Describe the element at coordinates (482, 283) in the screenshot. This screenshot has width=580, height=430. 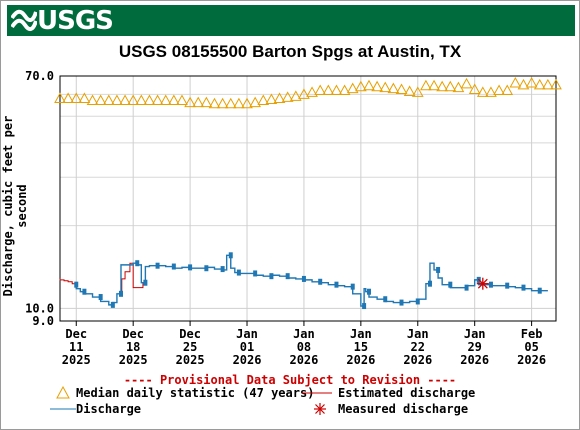
I see `measured-asterisk-marker` at that location.